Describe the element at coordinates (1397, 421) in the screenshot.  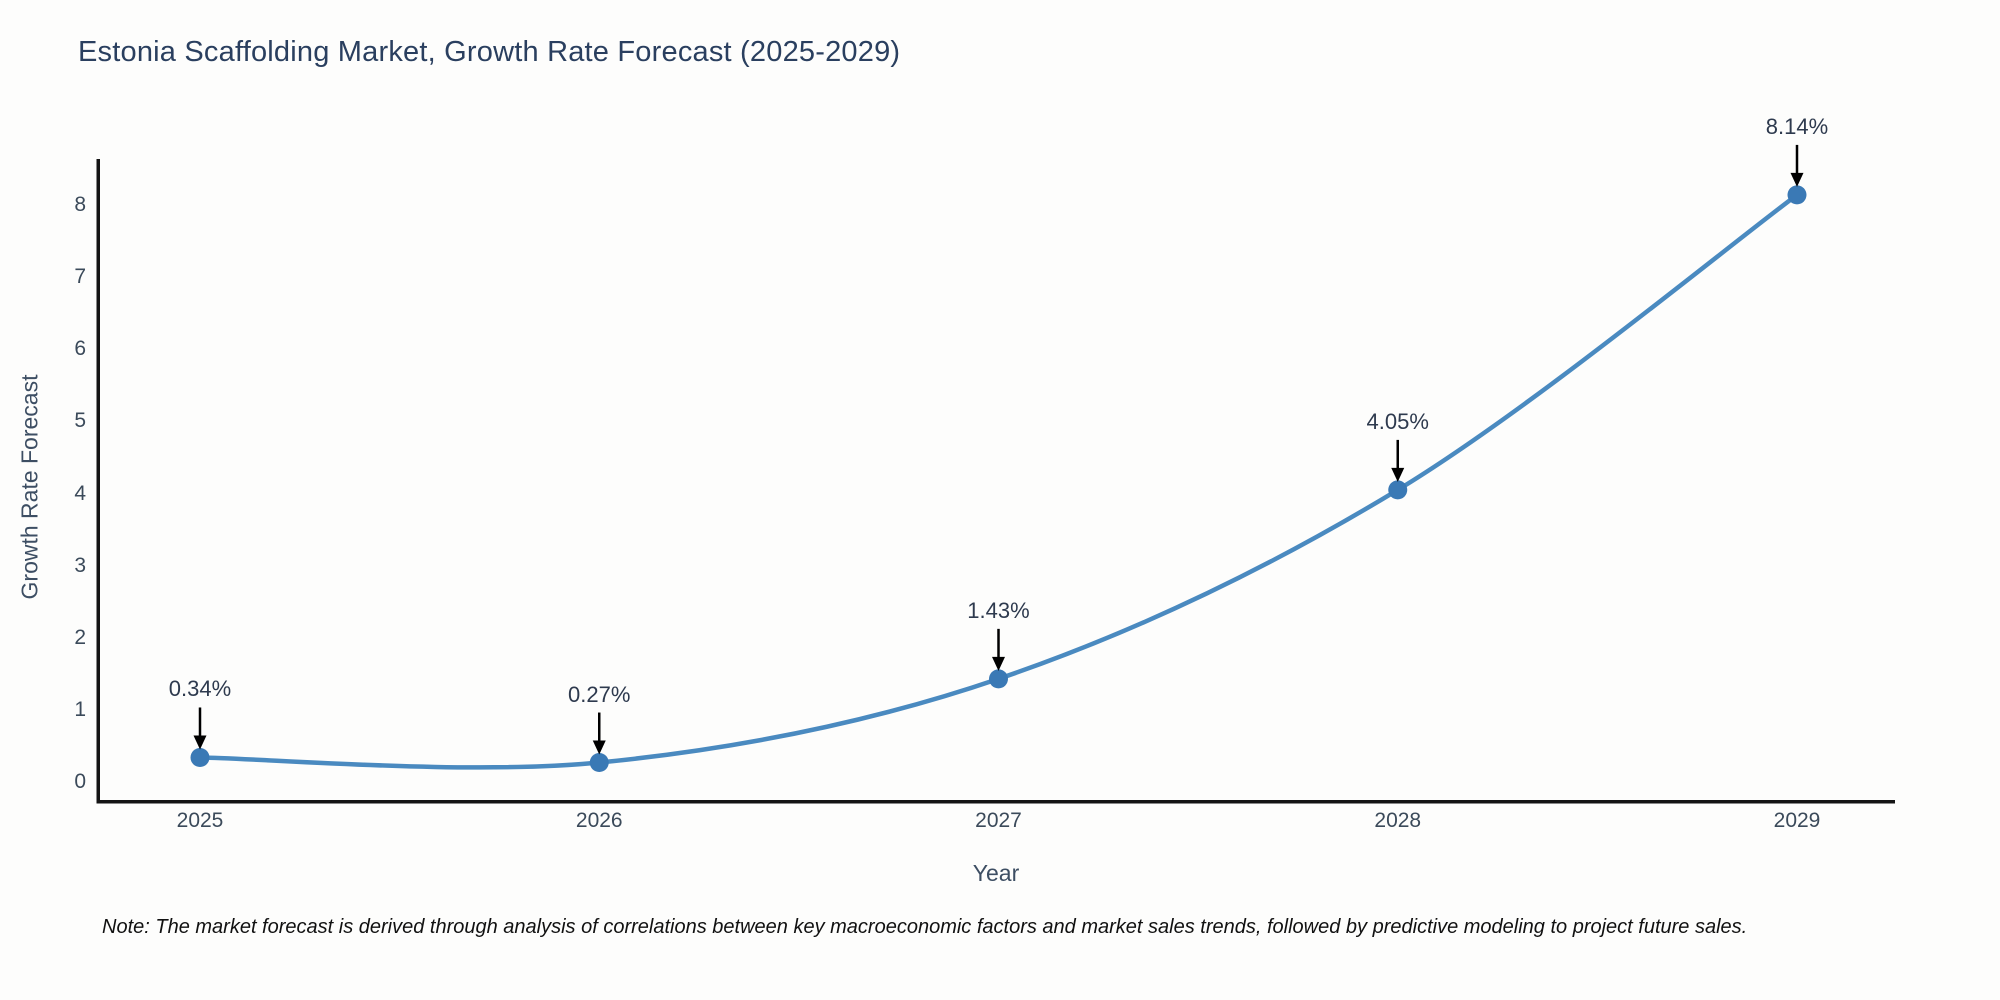
I see `point-annotation: 4.05%` at that location.